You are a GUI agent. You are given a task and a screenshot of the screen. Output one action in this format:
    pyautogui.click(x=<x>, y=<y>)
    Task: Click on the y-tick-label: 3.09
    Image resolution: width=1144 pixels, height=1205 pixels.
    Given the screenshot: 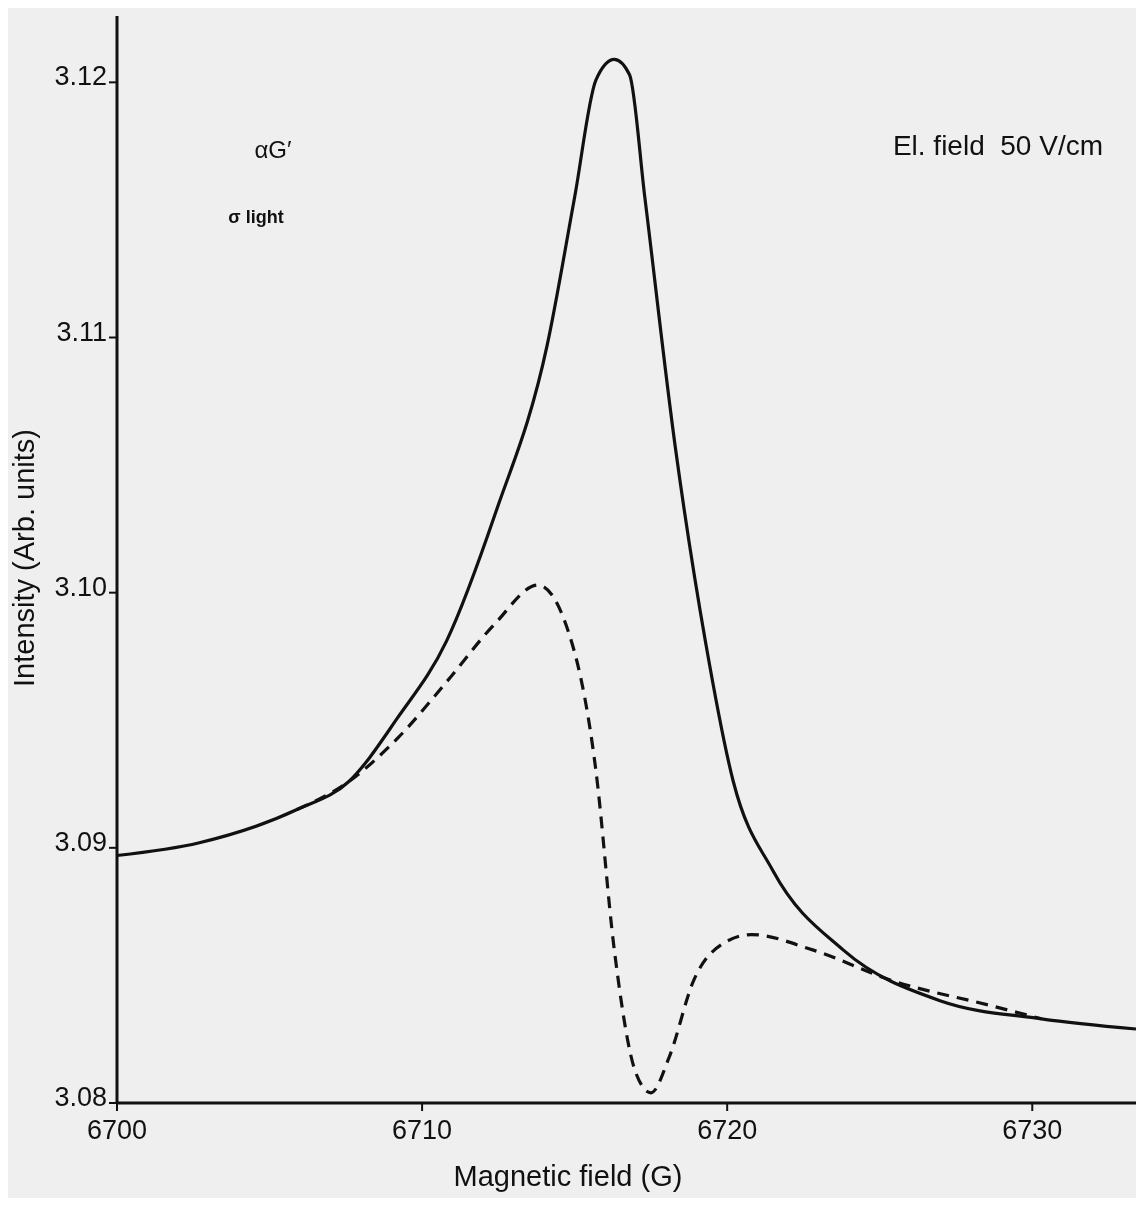 What is the action you would take?
    pyautogui.click(x=80, y=841)
    